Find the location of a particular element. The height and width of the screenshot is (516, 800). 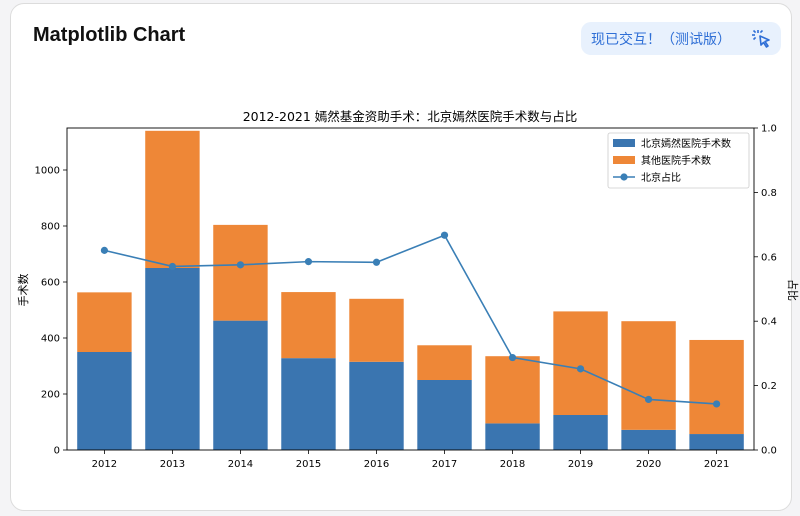

y2-tick-label: 0.0 is located at coordinates (769, 451).